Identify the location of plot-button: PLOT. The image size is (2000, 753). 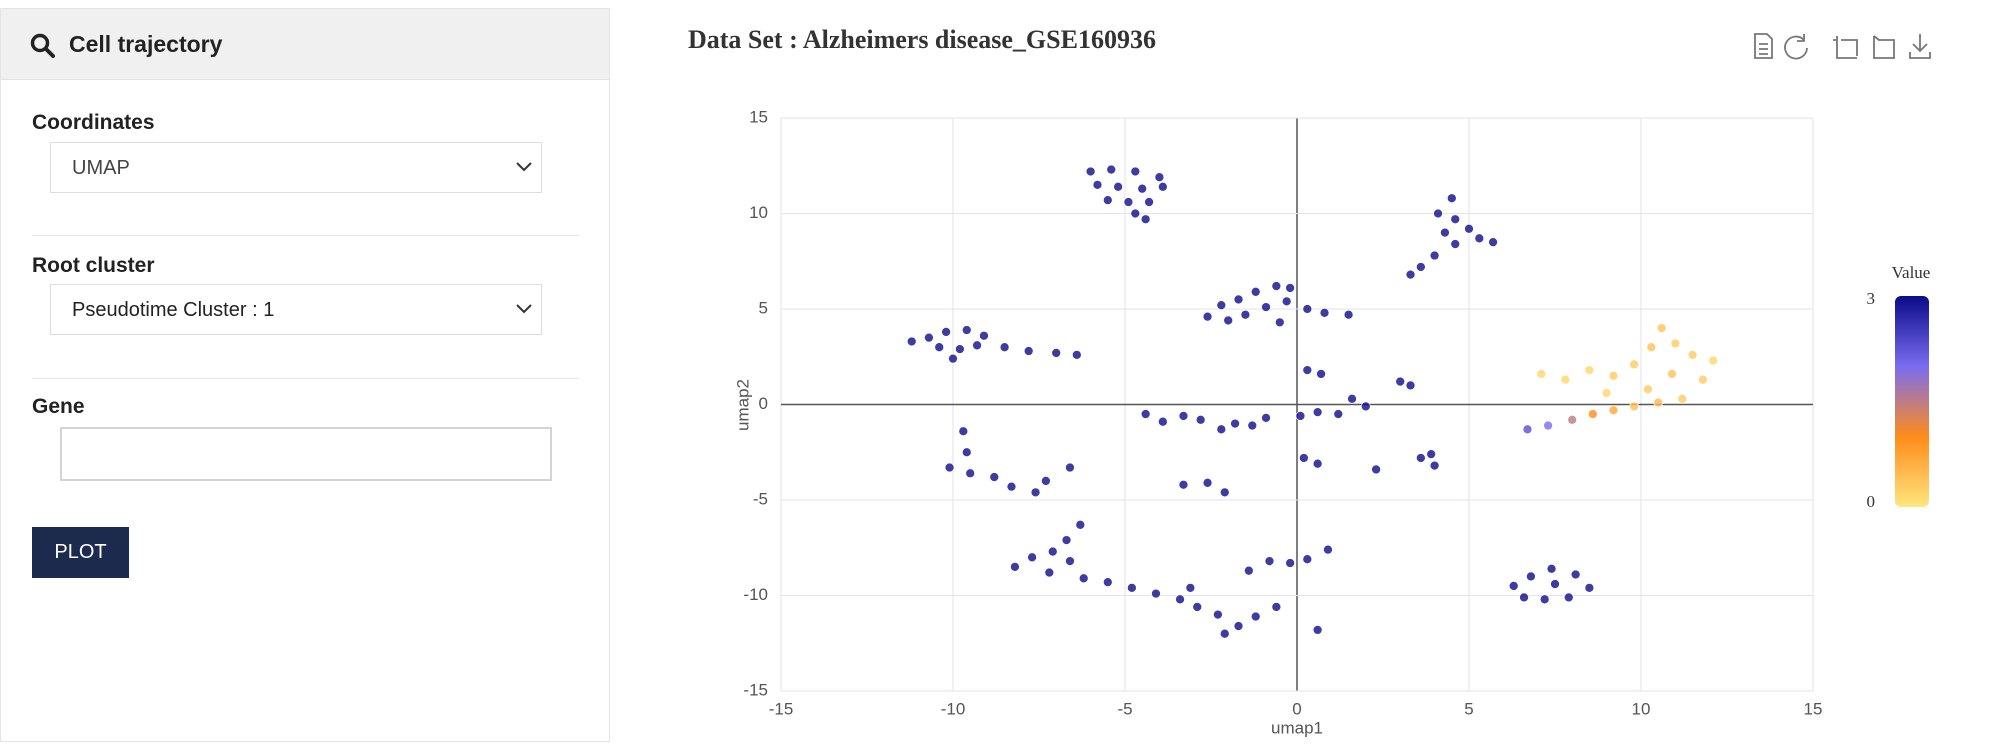
(80, 552).